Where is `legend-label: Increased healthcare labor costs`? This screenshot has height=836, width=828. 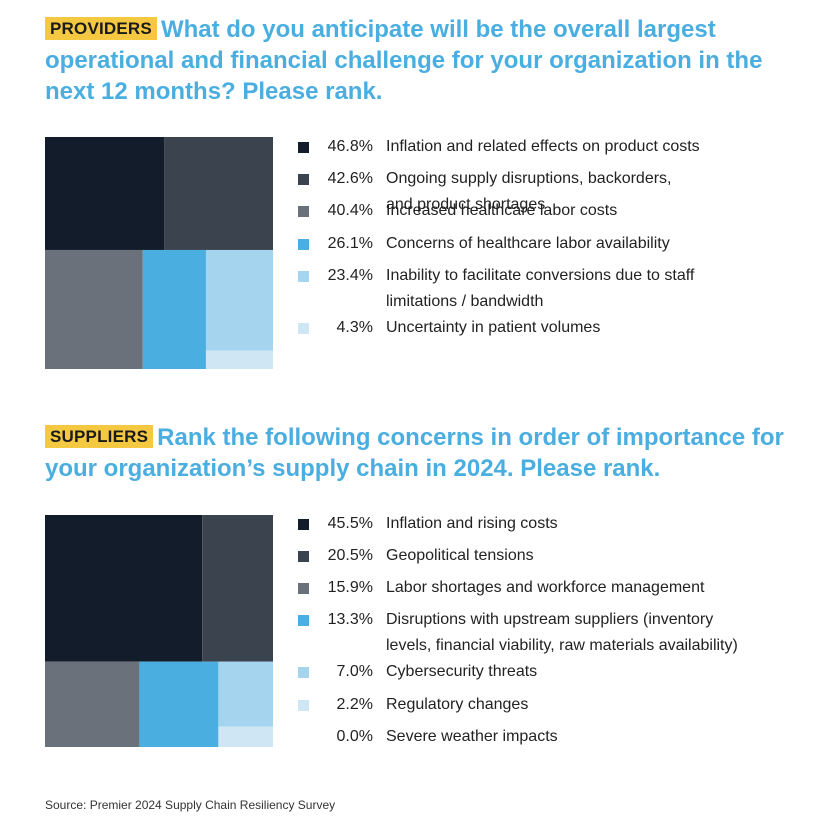
legend-label: Increased healthcare labor costs is located at coordinates (502, 210).